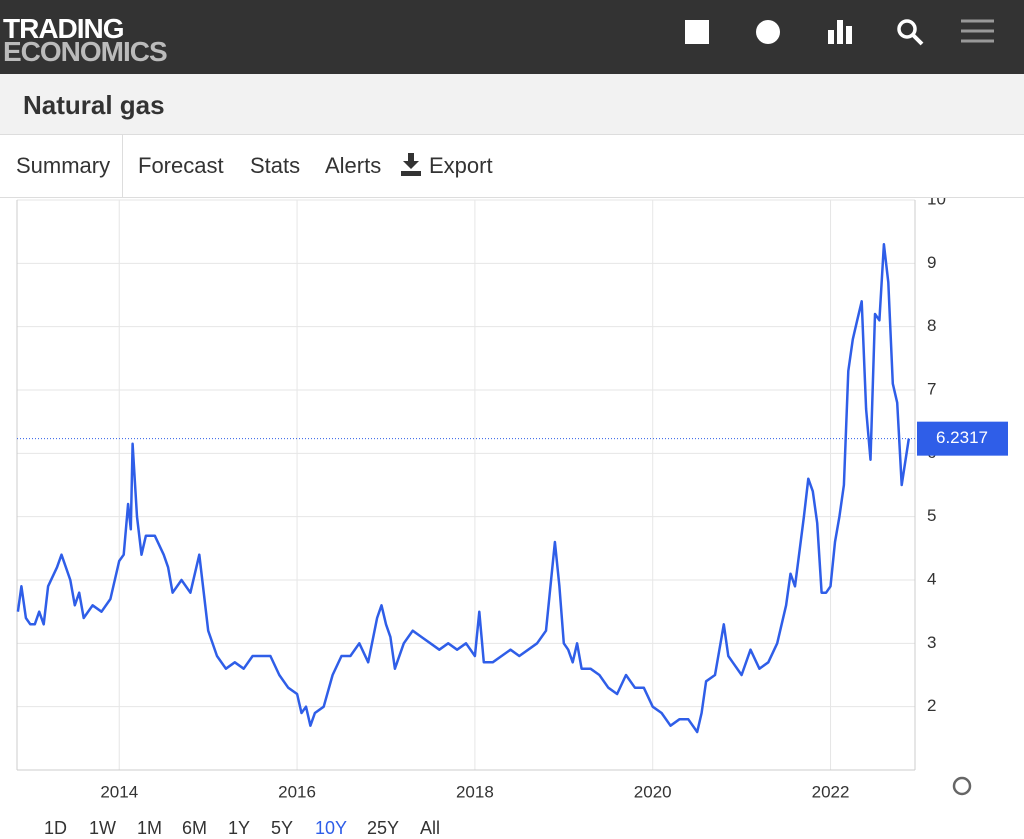  Describe the element at coordinates (931, 515) in the screenshot. I see `y-tick-label: 5` at that location.